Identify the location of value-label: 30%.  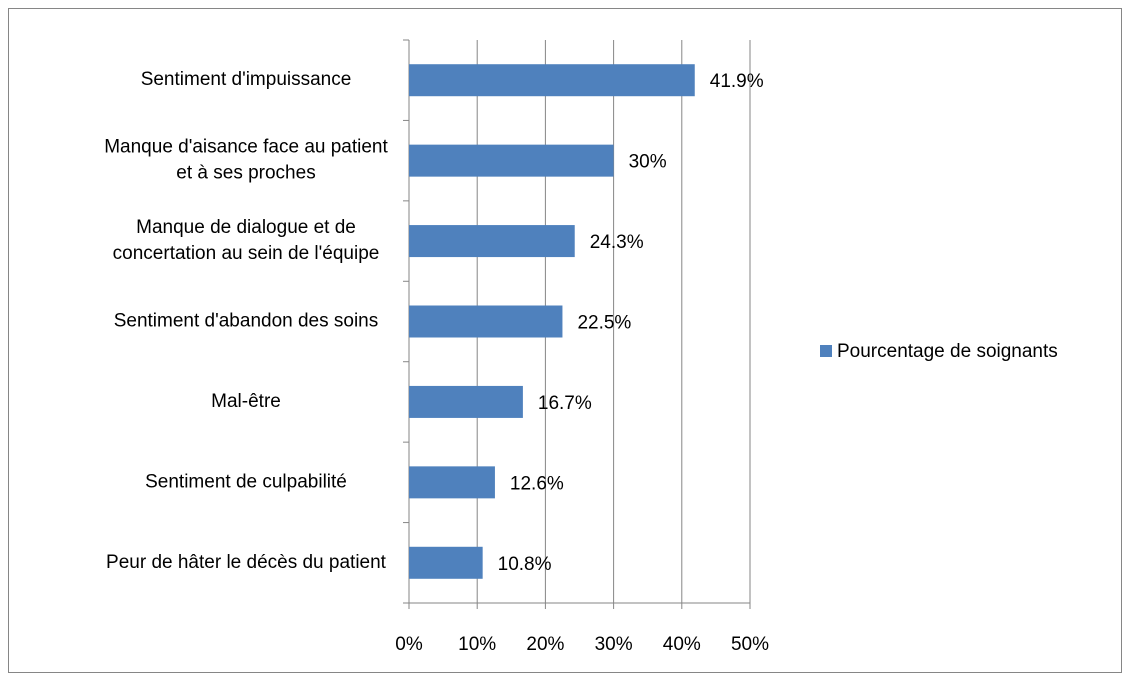
(648, 162).